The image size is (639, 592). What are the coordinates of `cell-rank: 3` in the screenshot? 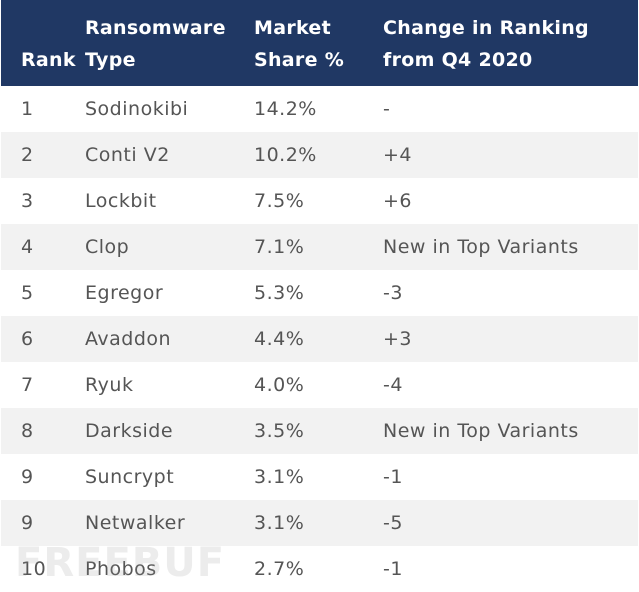 It's located at (27, 201).